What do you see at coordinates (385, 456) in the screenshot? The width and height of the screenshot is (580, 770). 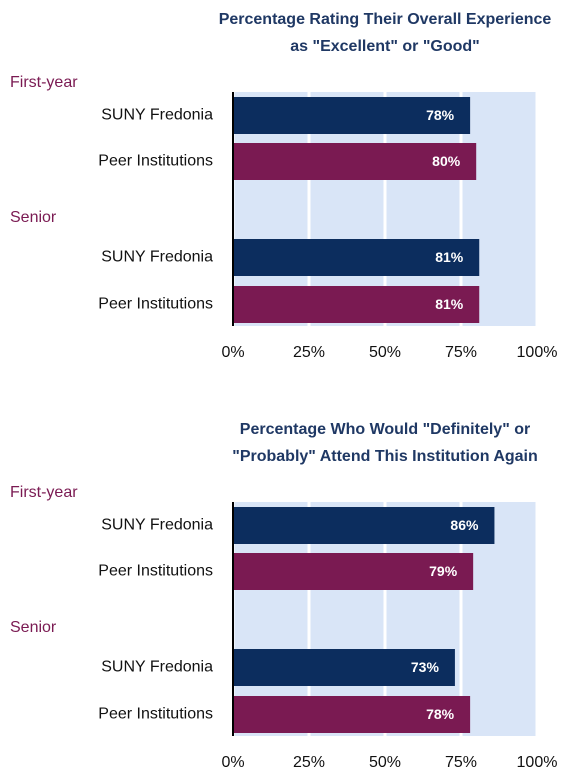 I see `chart-title: "Probably" Attend This Institution Again` at bounding box center [385, 456].